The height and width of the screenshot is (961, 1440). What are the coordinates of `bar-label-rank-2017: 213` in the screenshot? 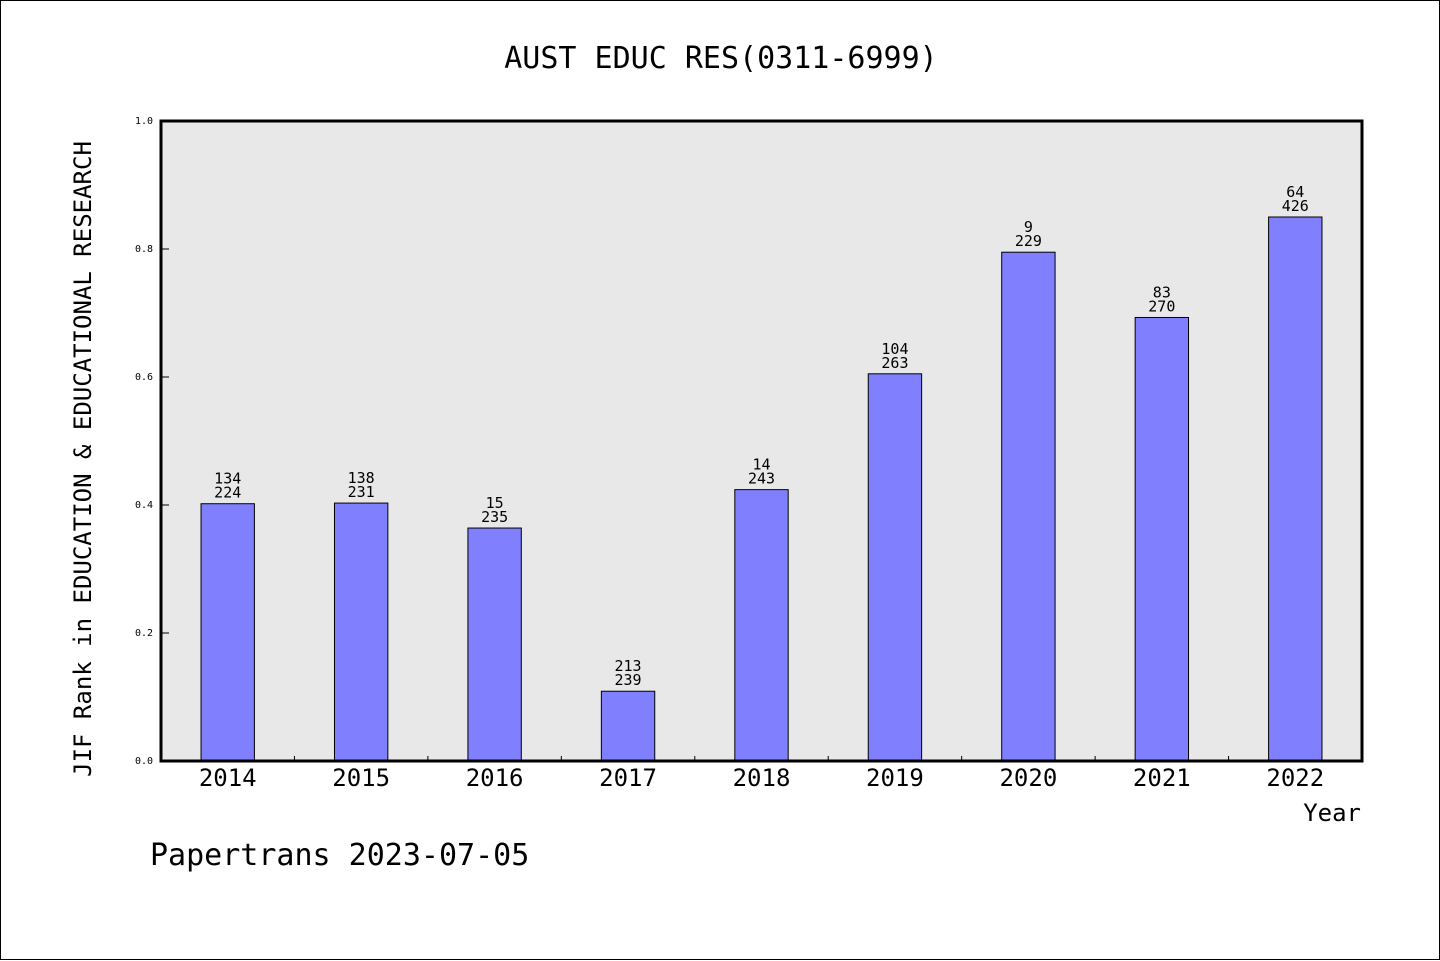 It's located at (628, 666).